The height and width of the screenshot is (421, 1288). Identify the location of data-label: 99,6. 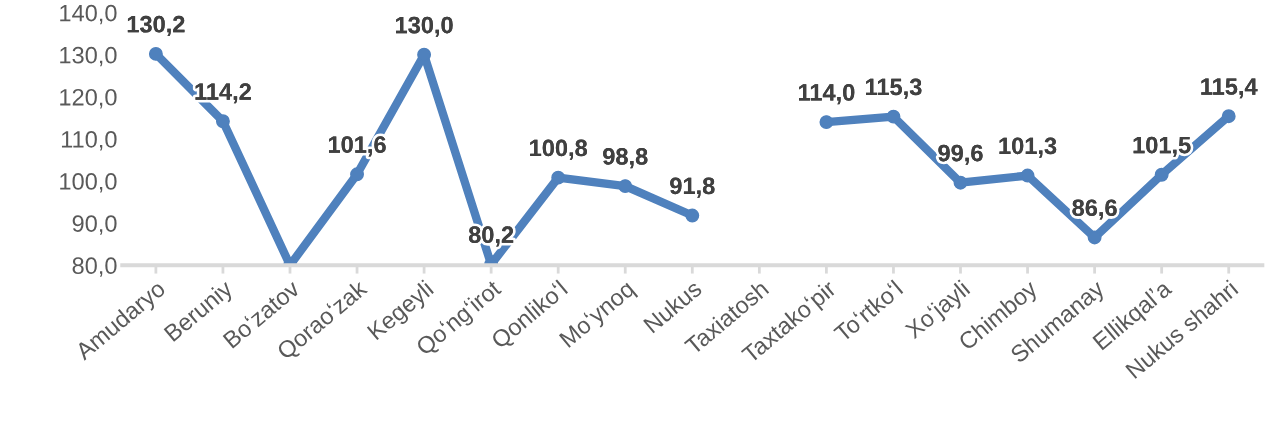
(960, 154).